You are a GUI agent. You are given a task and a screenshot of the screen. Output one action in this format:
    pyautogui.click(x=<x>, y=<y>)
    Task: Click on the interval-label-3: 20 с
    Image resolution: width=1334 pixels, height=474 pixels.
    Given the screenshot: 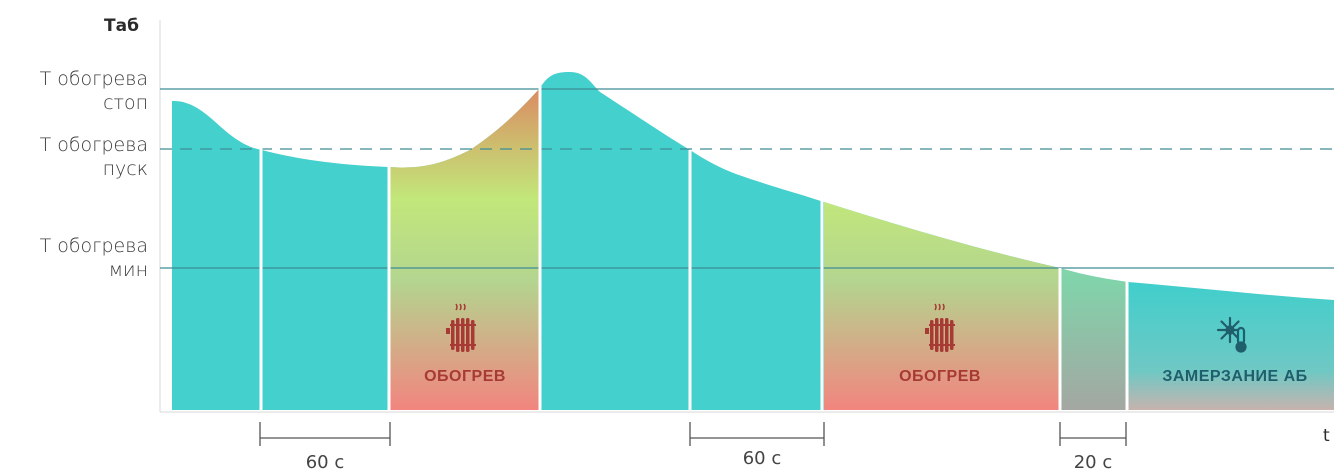 What is the action you would take?
    pyautogui.click(x=1093, y=462)
    